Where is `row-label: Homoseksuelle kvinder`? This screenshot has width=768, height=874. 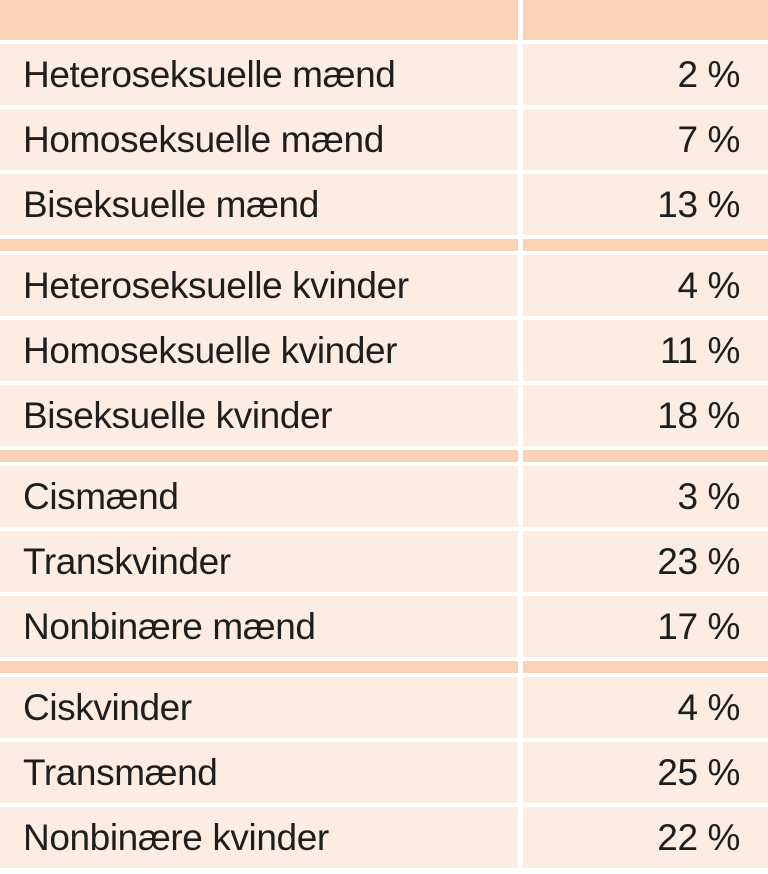
row-label: Homoseksuelle kvinder is located at coordinates (261, 350).